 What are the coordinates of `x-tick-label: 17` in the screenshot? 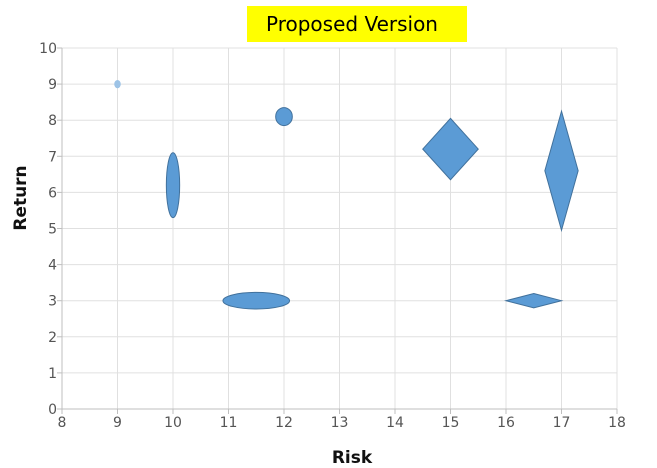 It's located at (562, 423).